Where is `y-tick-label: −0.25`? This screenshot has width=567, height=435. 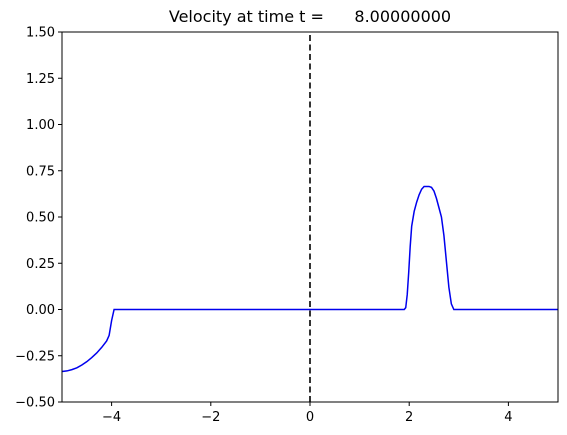
y-tick-label: −0.25 is located at coordinates (35, 356).